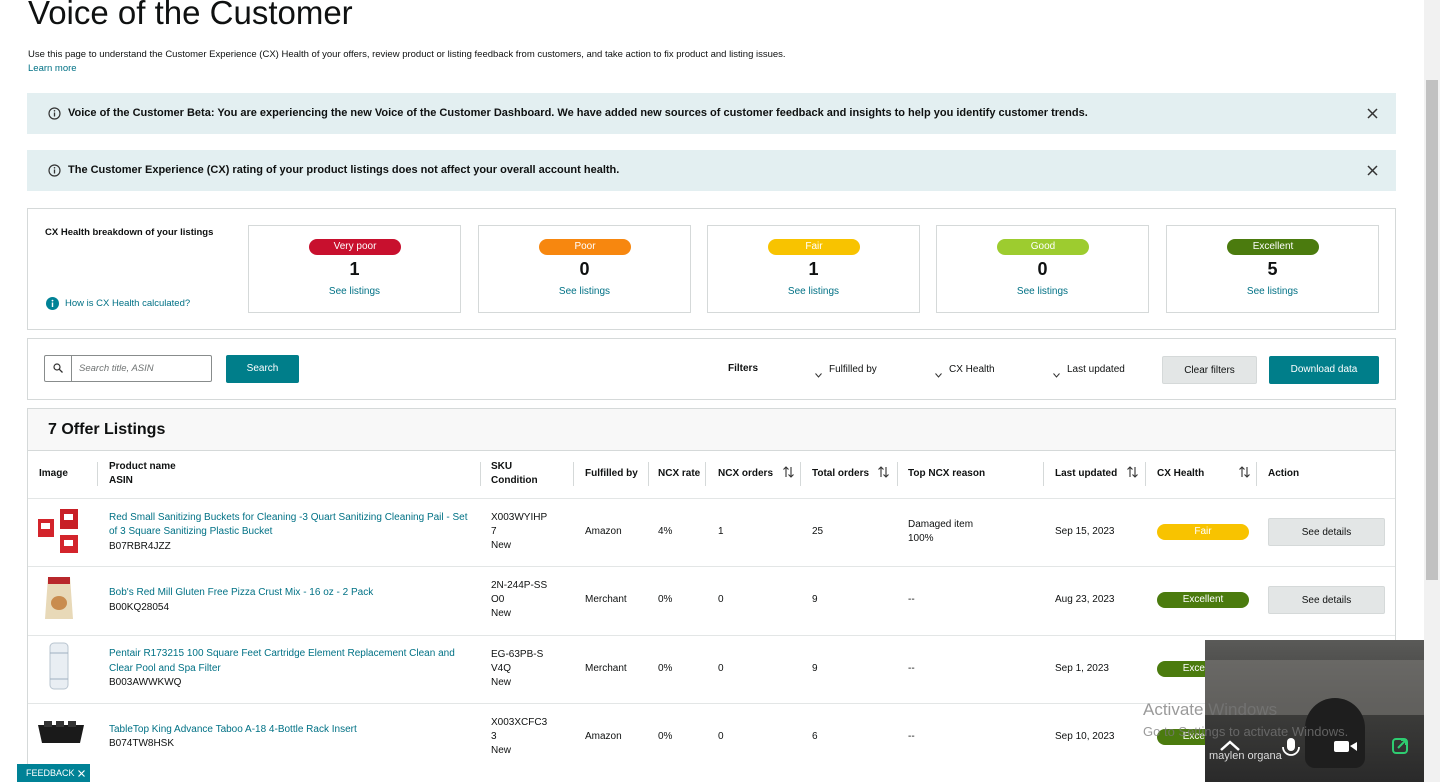 The width and height of the screenshot is (1440, 782). What do you see at coordinates (1272, 269) in the screenshot?
I see `cx-count: 5` at bounding box center [1272, 269].